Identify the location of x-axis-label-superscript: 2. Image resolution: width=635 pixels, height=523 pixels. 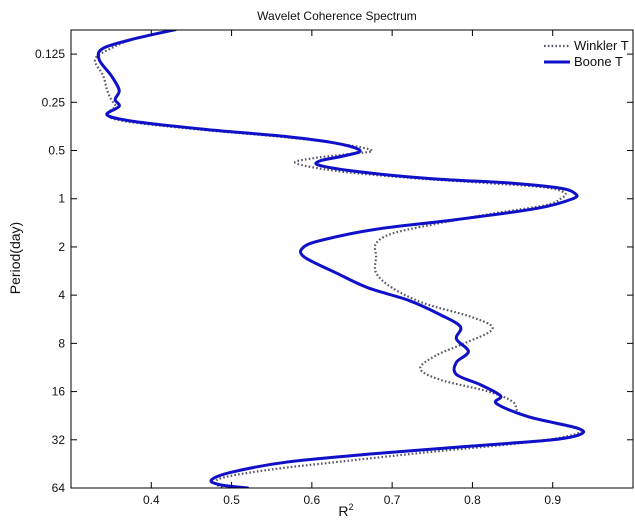
(351, 507).